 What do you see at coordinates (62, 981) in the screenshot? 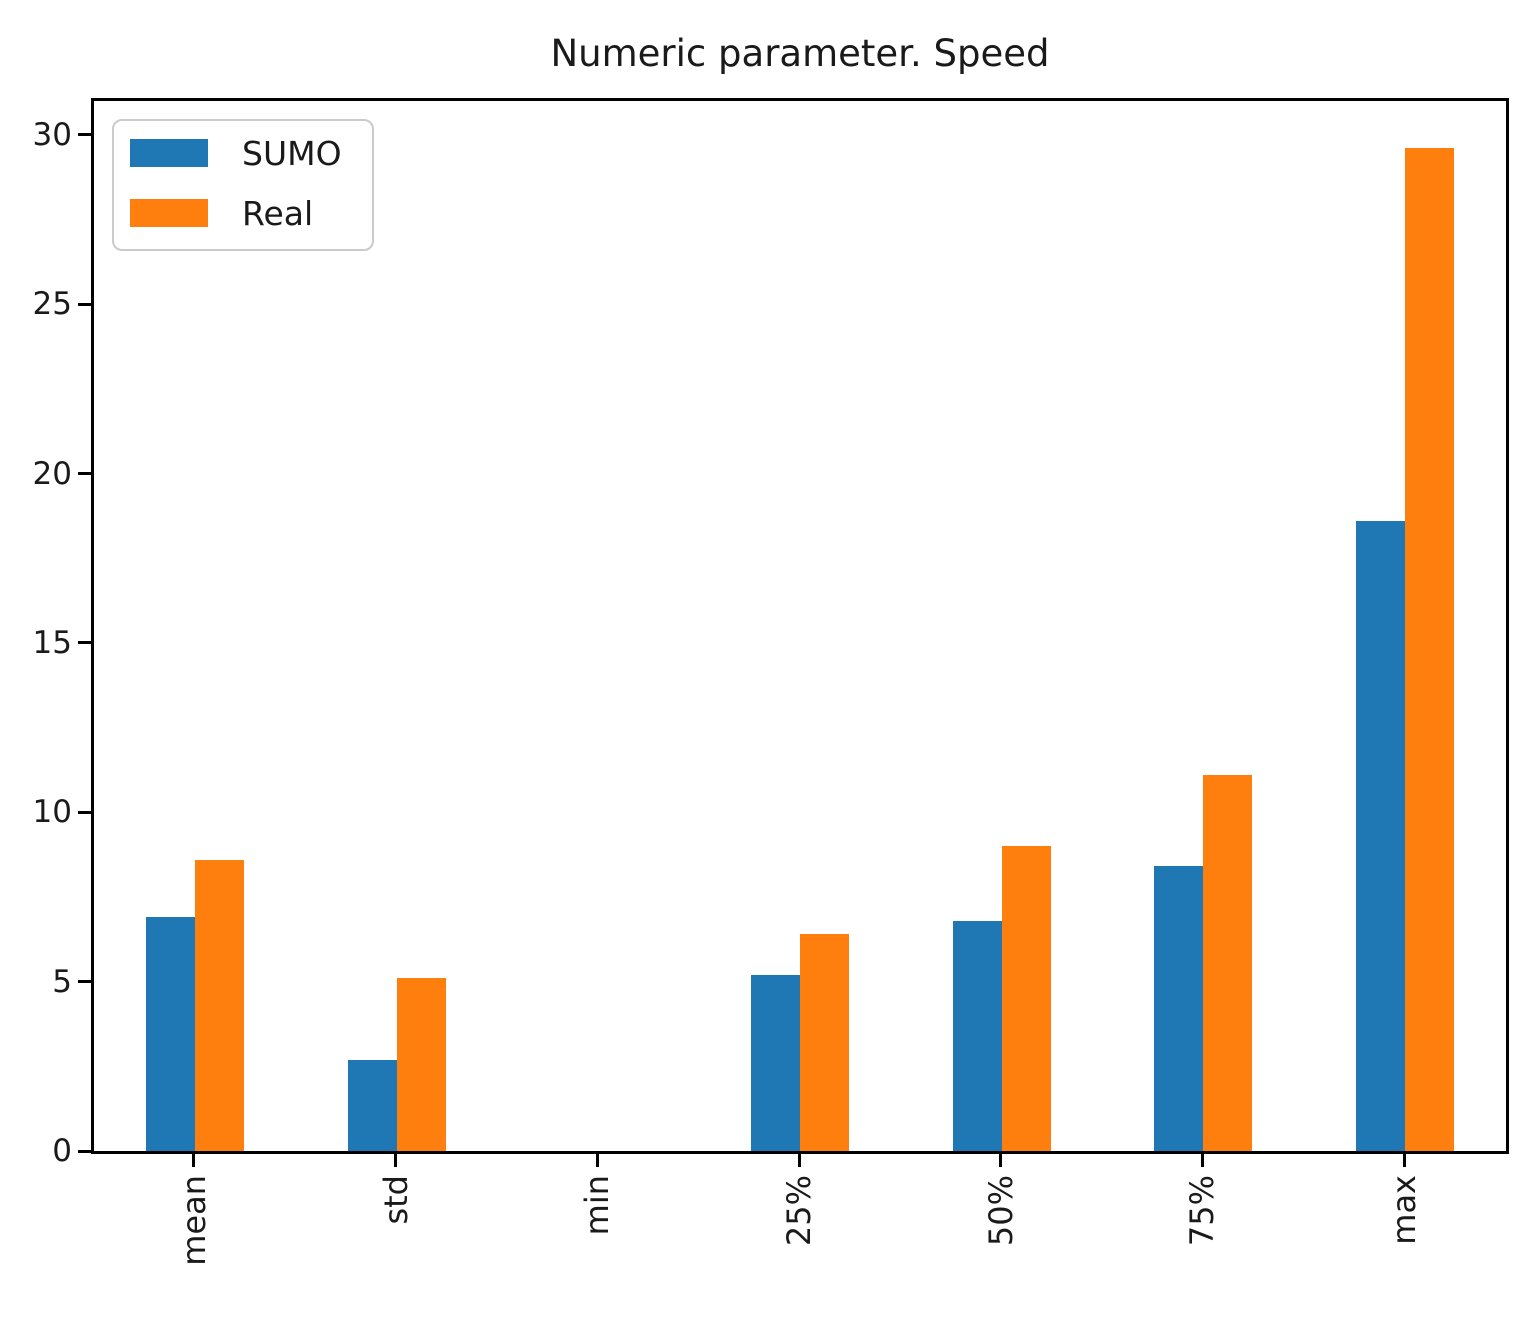
I see `y-tick-label-5: 5` at bounding box center [62, 981].